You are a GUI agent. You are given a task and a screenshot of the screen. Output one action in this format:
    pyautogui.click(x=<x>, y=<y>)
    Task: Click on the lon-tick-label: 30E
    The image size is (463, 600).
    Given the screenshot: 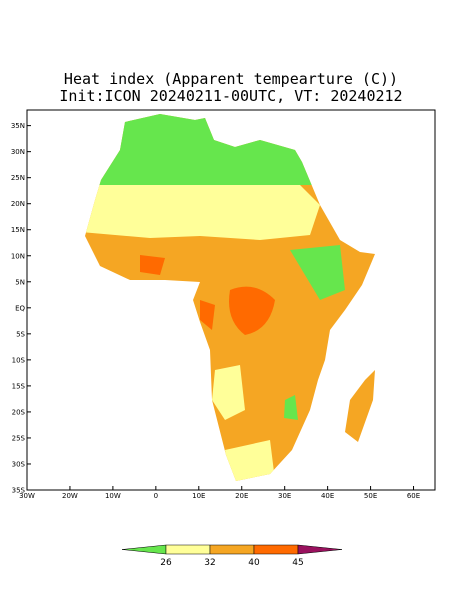 What is the action you would take?
    pyautogui.click(x=284, y=496)
    